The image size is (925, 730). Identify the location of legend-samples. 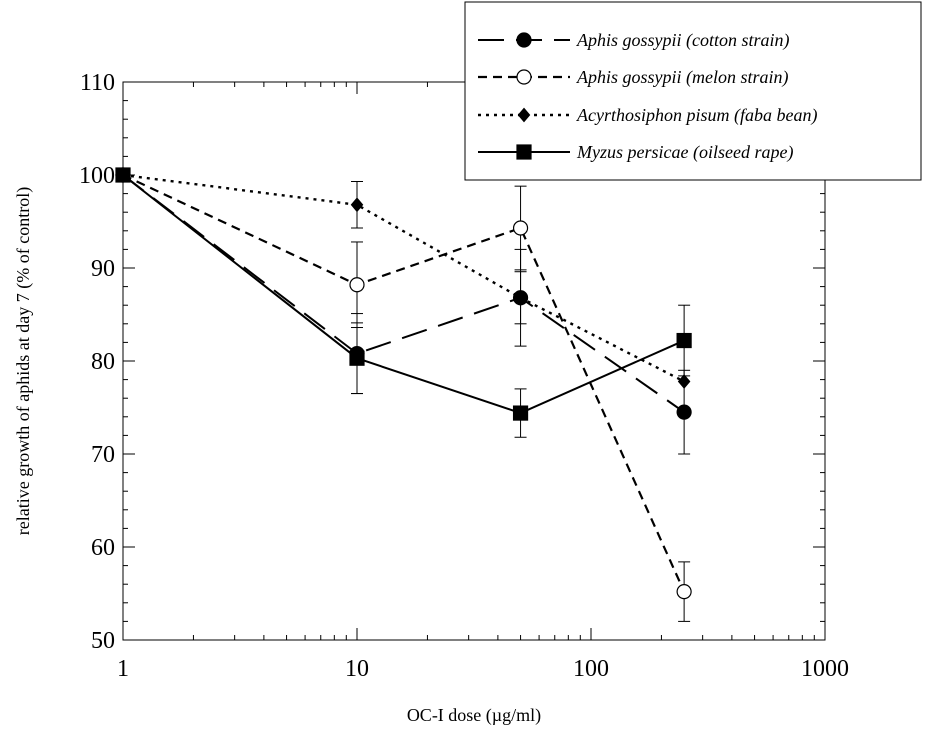
(524, 96).